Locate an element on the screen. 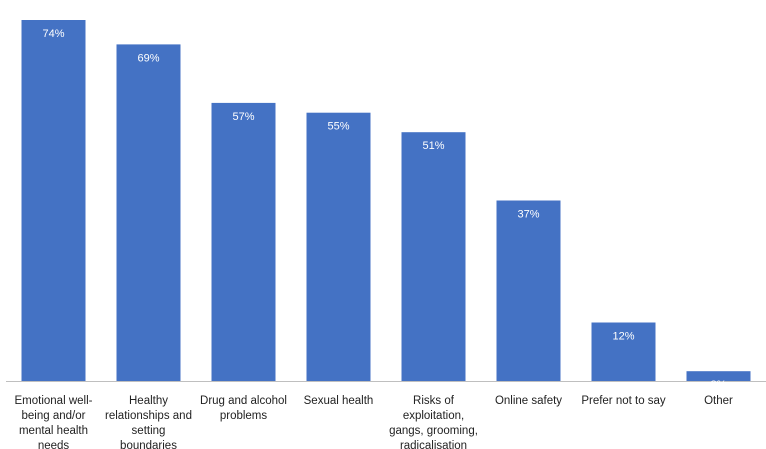  category-label-4-line-2: gangs, grooming, is located at coordinates (433, 431).